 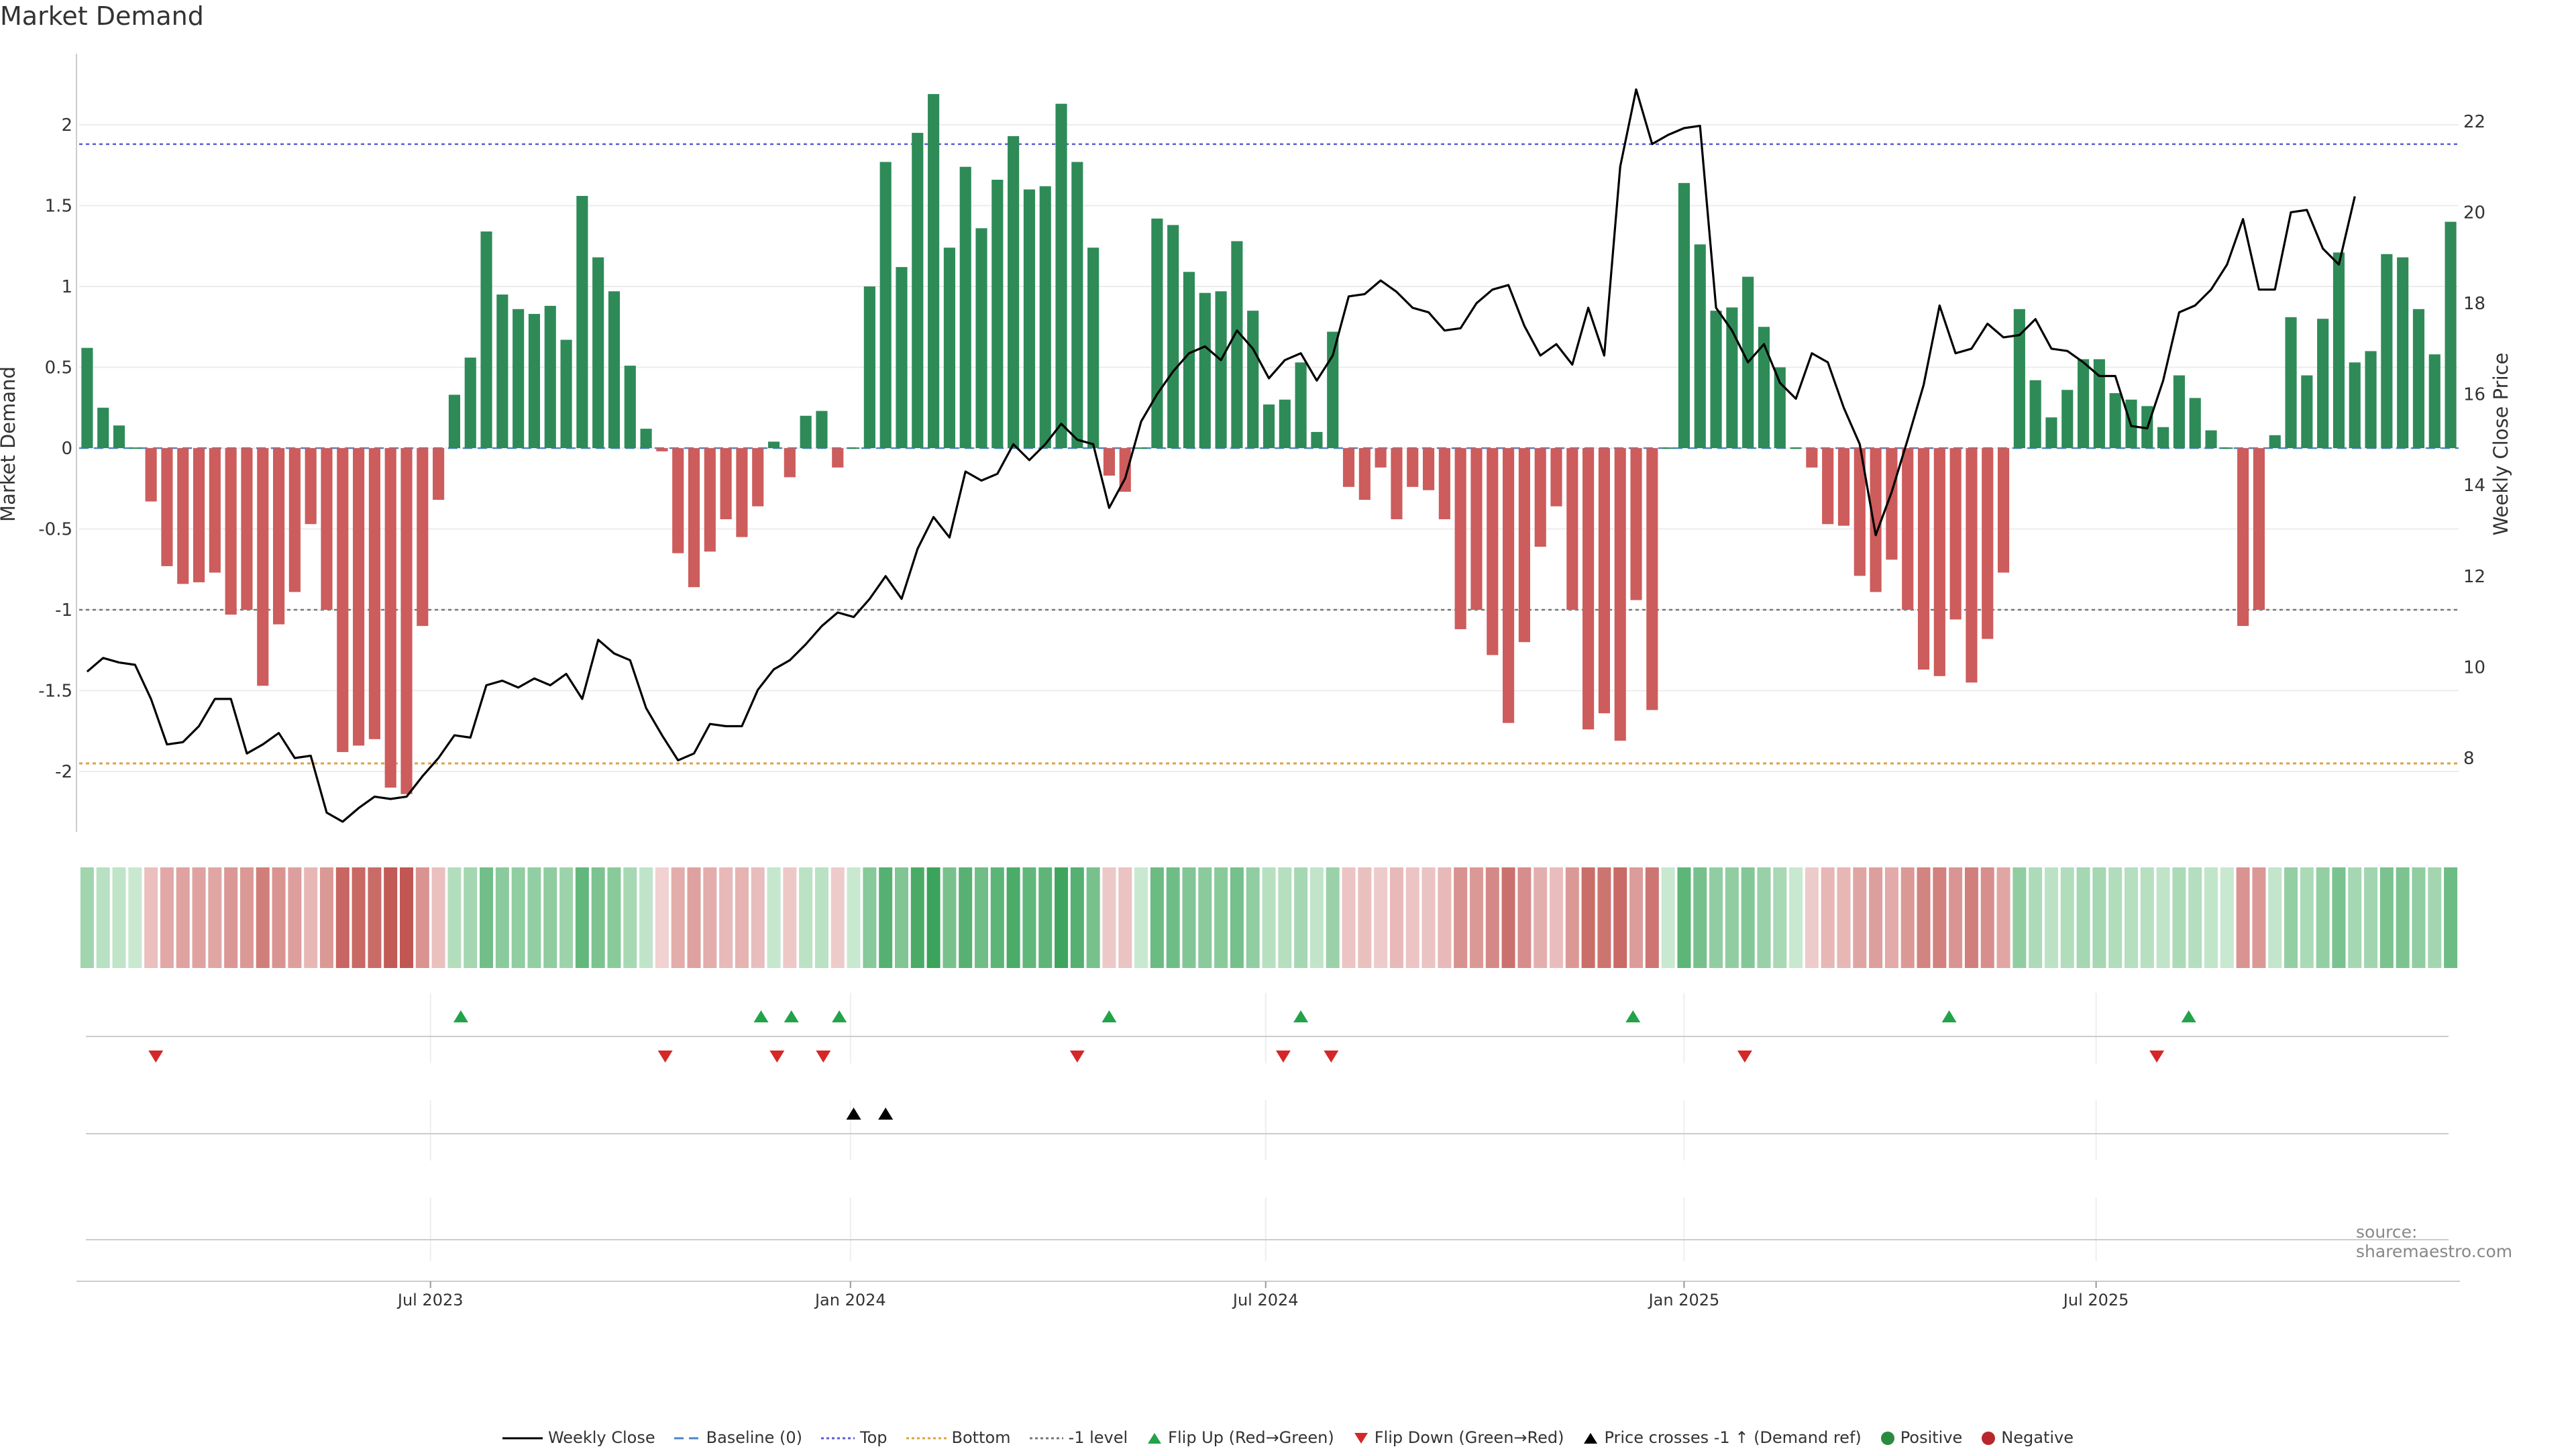 What do you see at coordinates (2474, 486) in the screenshot?
I see `y2-tick-label: 14` at bounding box center [2474, 486].